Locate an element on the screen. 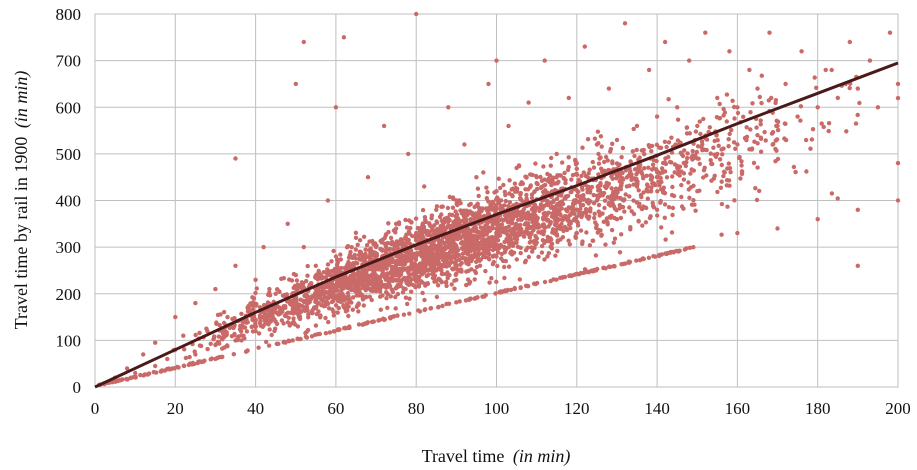  y-tick-label: 200 is located at coordinates (69, 294).